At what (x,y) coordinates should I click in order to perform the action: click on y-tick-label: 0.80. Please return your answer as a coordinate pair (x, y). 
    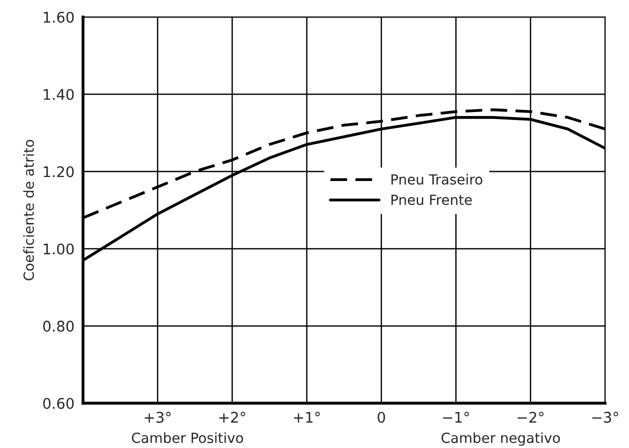
    Looking at the image, I should click on (58, 326).